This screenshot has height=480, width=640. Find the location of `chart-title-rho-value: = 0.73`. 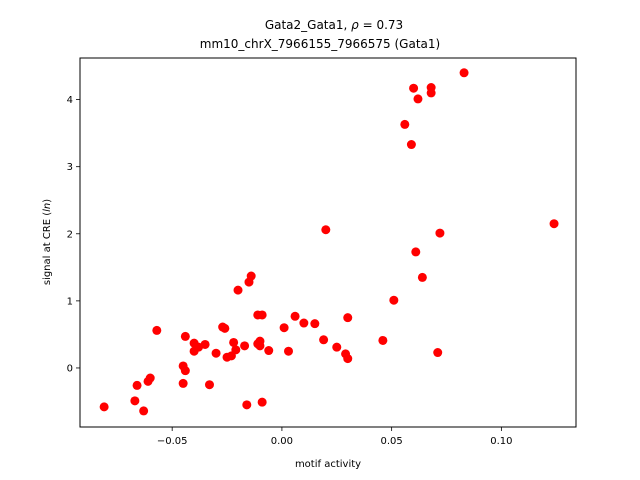

chart-title-rho-value: = 0.73 is located at coordinates (381, 25).